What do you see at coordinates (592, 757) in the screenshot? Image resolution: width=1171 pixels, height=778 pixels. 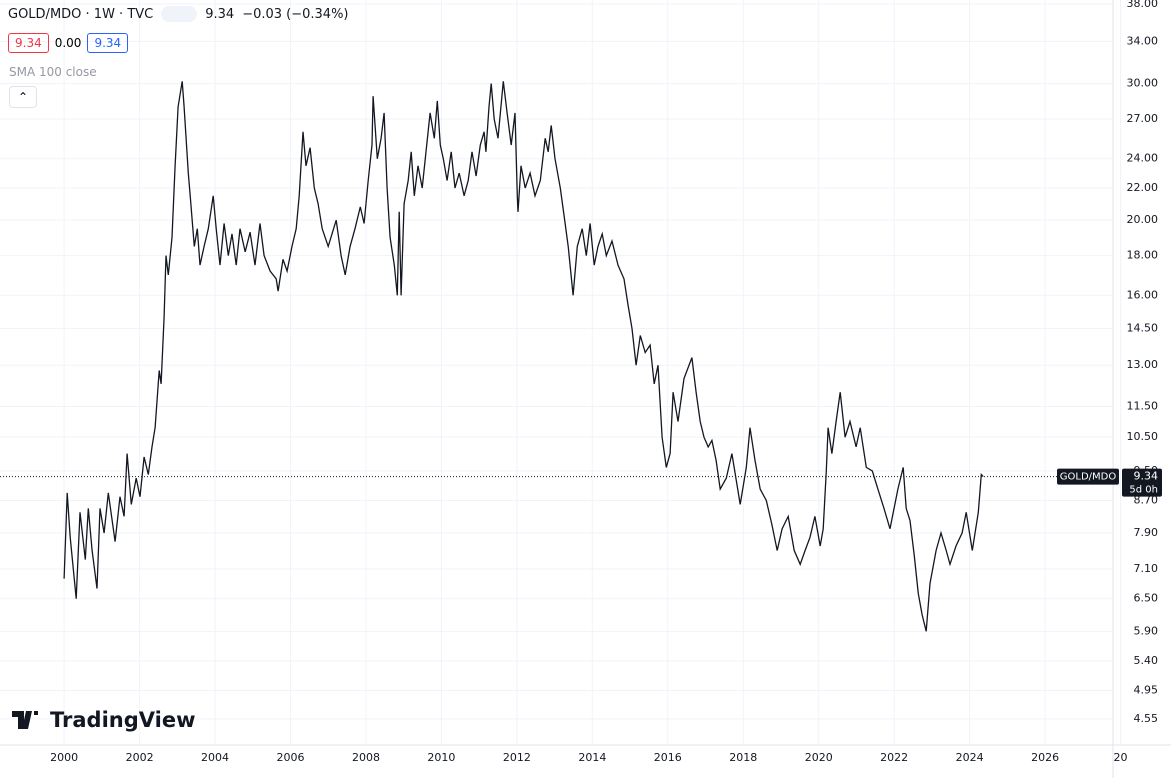 I see `x-tick-label: 2014` at bounding box center [592, 757].